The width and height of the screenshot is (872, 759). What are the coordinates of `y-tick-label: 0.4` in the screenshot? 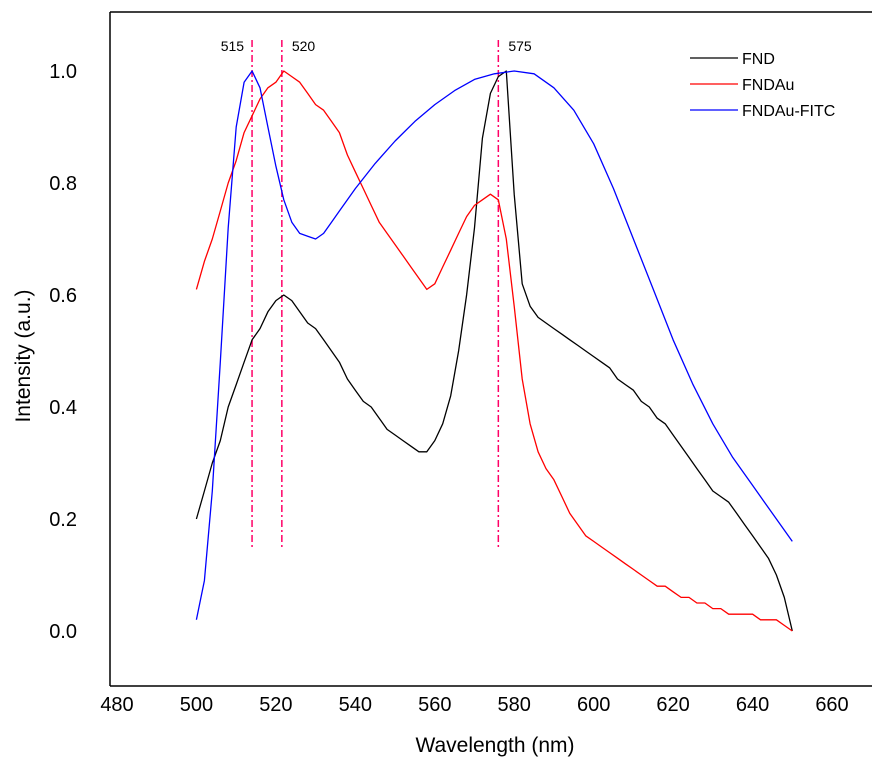 It's located at (63, 408).